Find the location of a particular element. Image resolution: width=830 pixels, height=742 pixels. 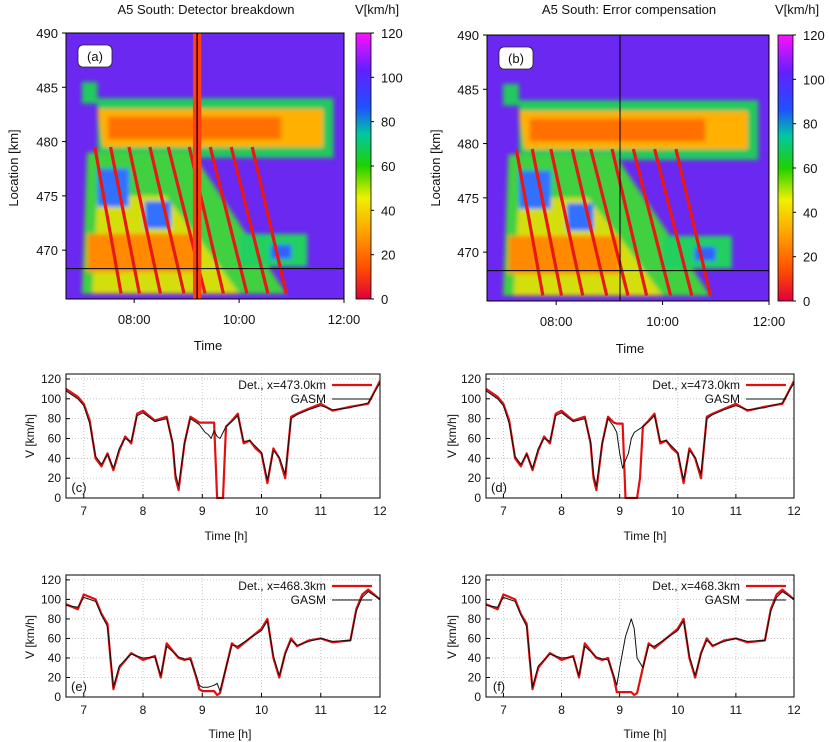

x-tick-label: 9 is located at coordinates (202, 710).